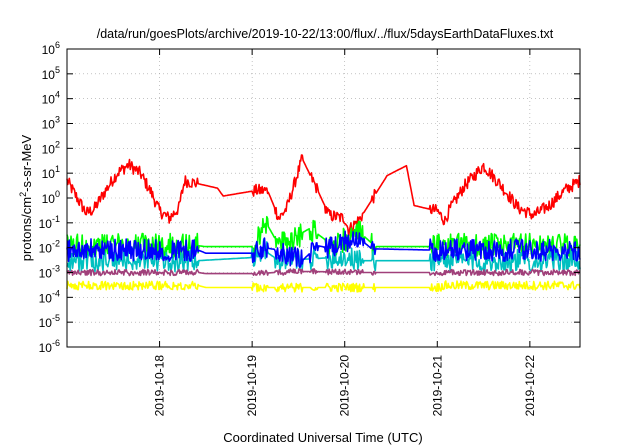  I want to click on x-tick-label: 2019-10-21, so click(437, 386).